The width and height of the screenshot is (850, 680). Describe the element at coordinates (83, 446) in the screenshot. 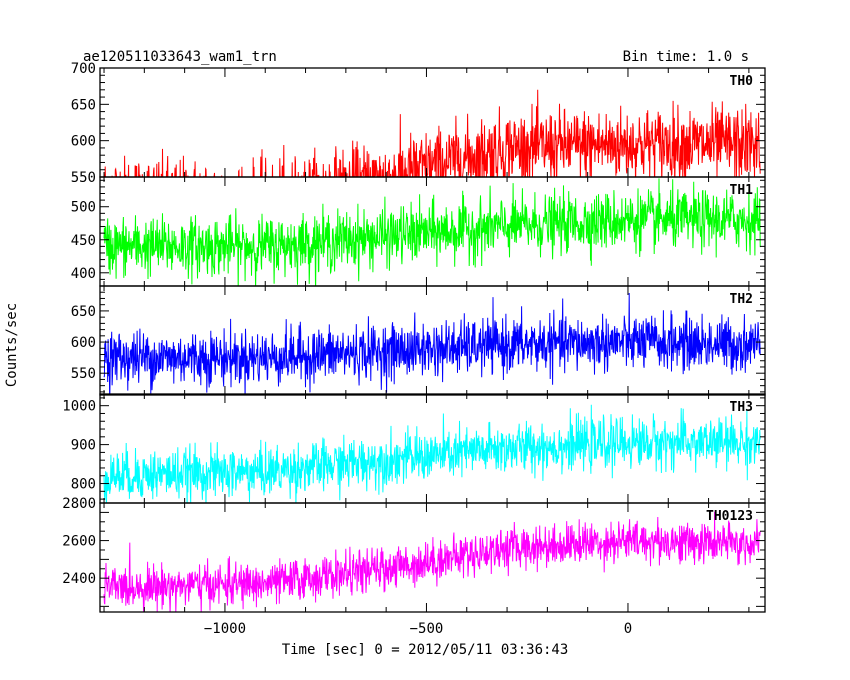

I see `y-tick-label: 900` at that location.